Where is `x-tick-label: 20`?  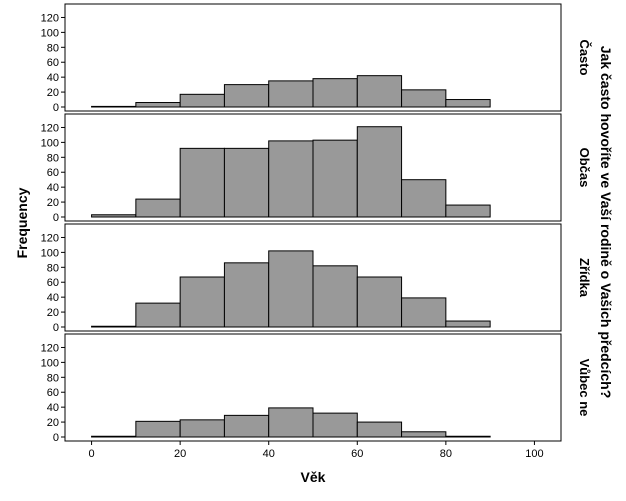 x-tick-label: 20 is located at coordinates (180, 454).